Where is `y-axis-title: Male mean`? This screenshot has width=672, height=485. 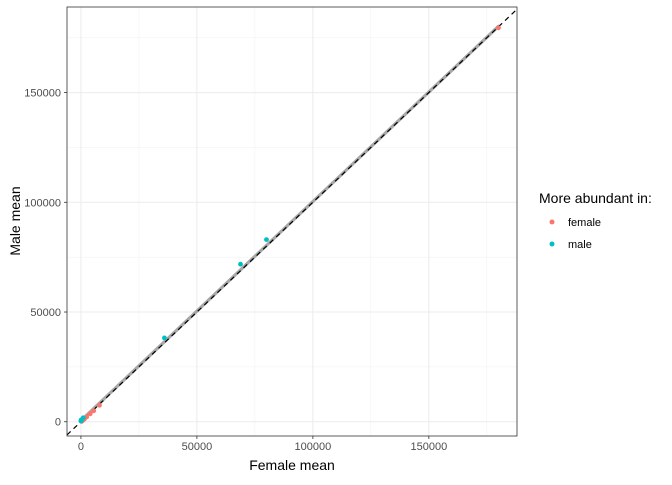
y-axis-title: Male mean is located at coordinates (15, 220).